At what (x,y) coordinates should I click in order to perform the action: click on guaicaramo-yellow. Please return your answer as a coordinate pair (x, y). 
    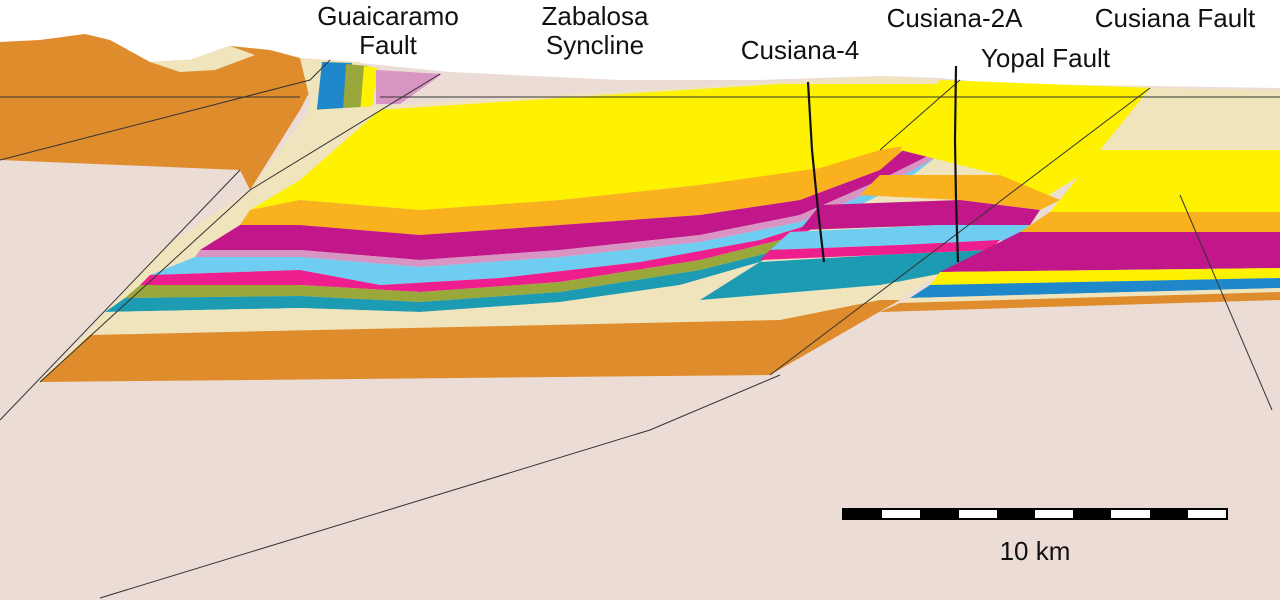
    Looking at the image, I should click on (369, 90).